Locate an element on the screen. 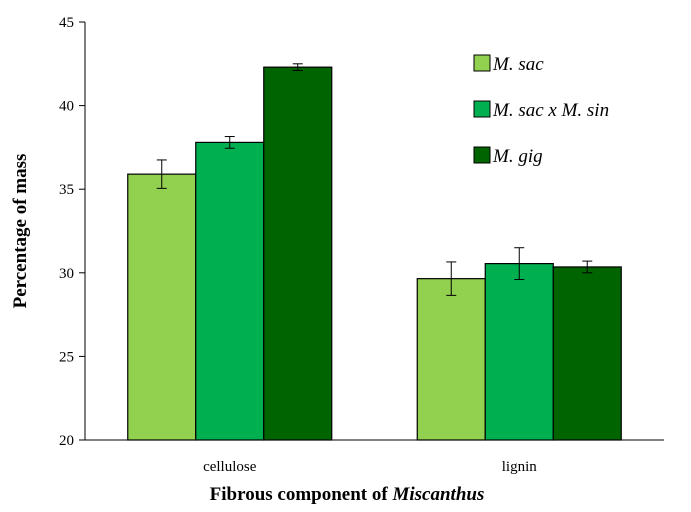 The height and width of the screenshot is (512, 691). y-tick-label: 40 is located at coordinates (66, 107).